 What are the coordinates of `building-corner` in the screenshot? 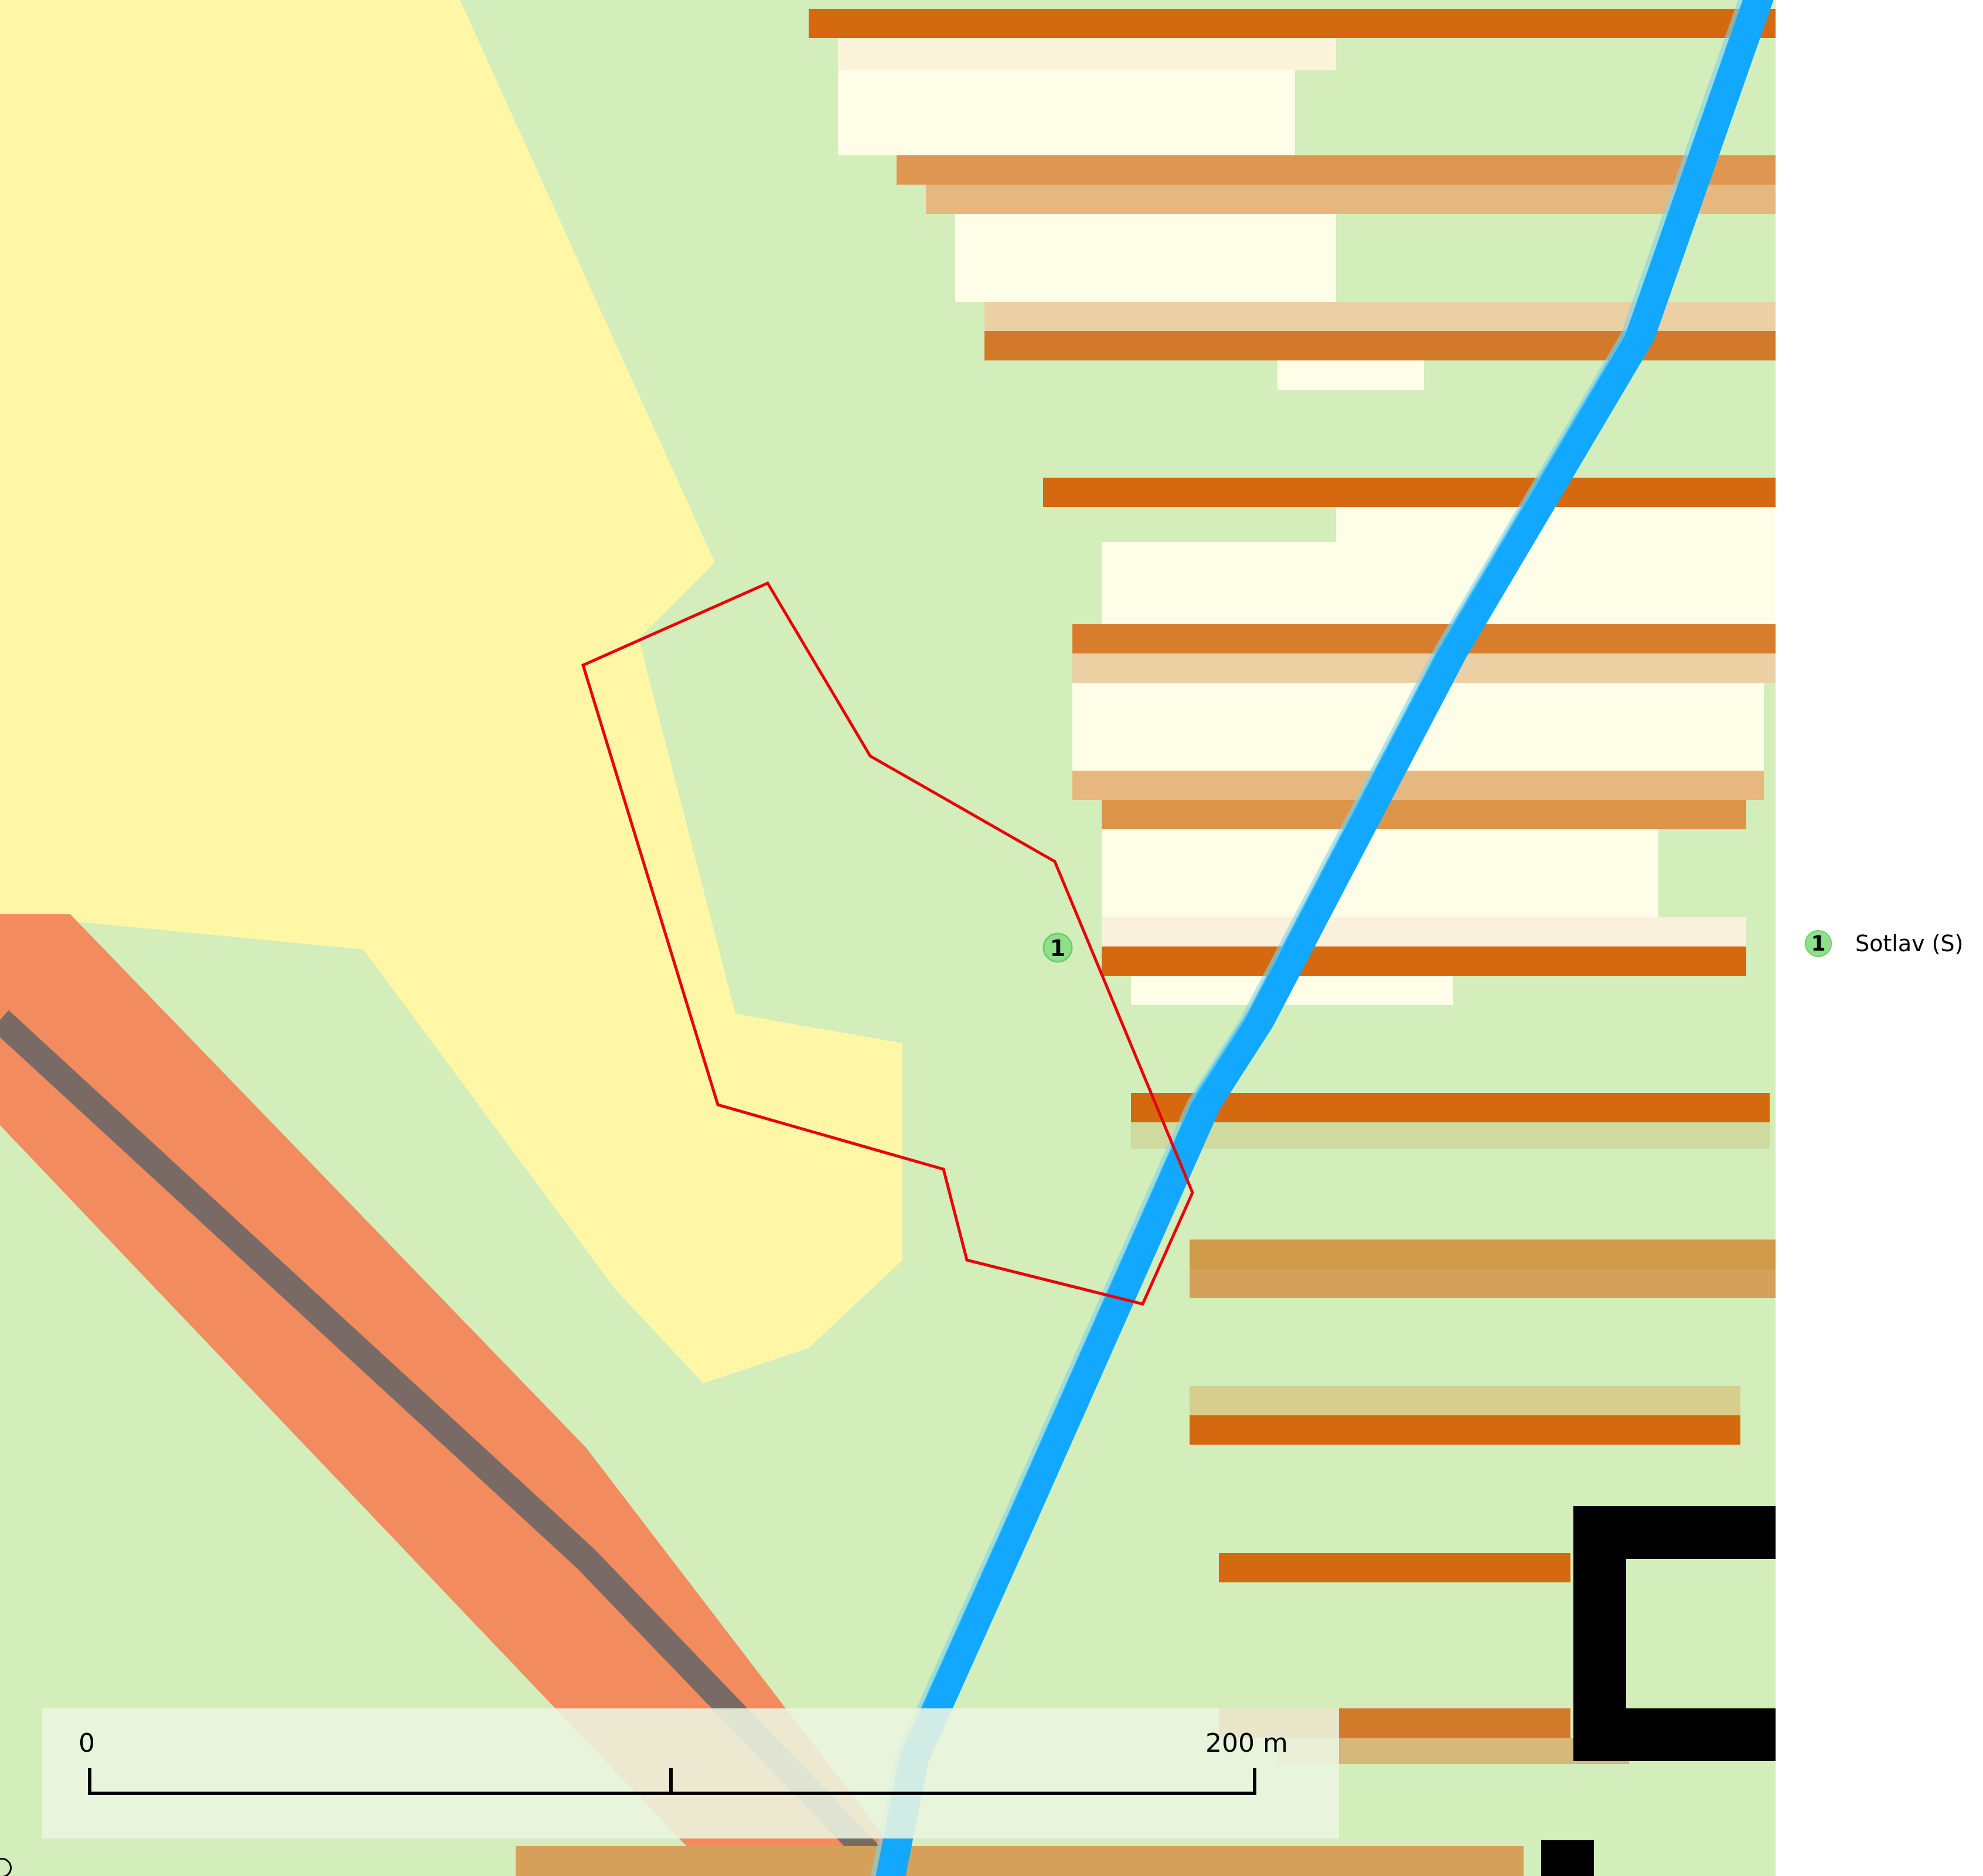 It's located at (1567, 1858).